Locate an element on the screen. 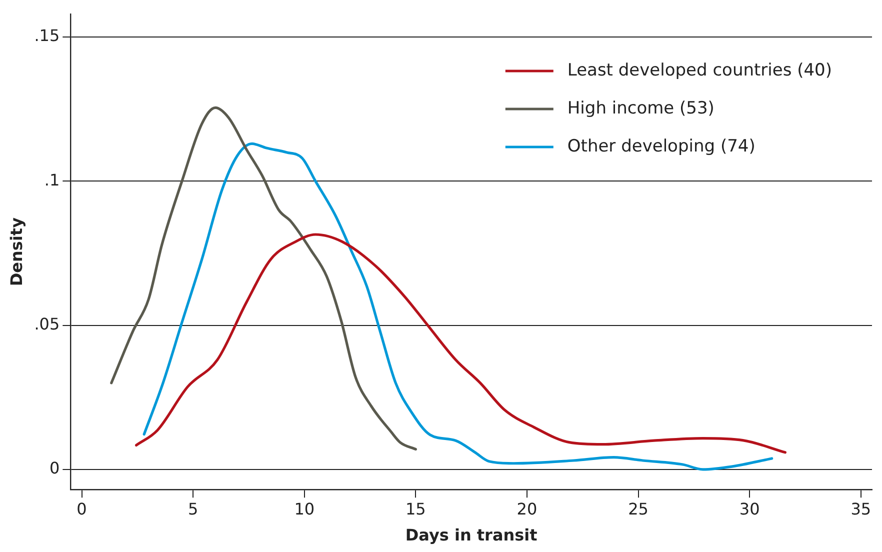 This screenshot has width=882, height=552. y-tick-label: .1 is located at coordinates (52, 180).